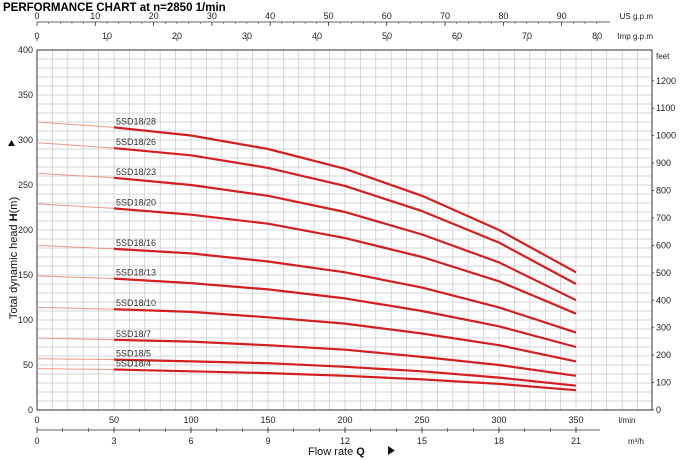  I want to click on x-unit-lmin: l/min, so click(627, 420).